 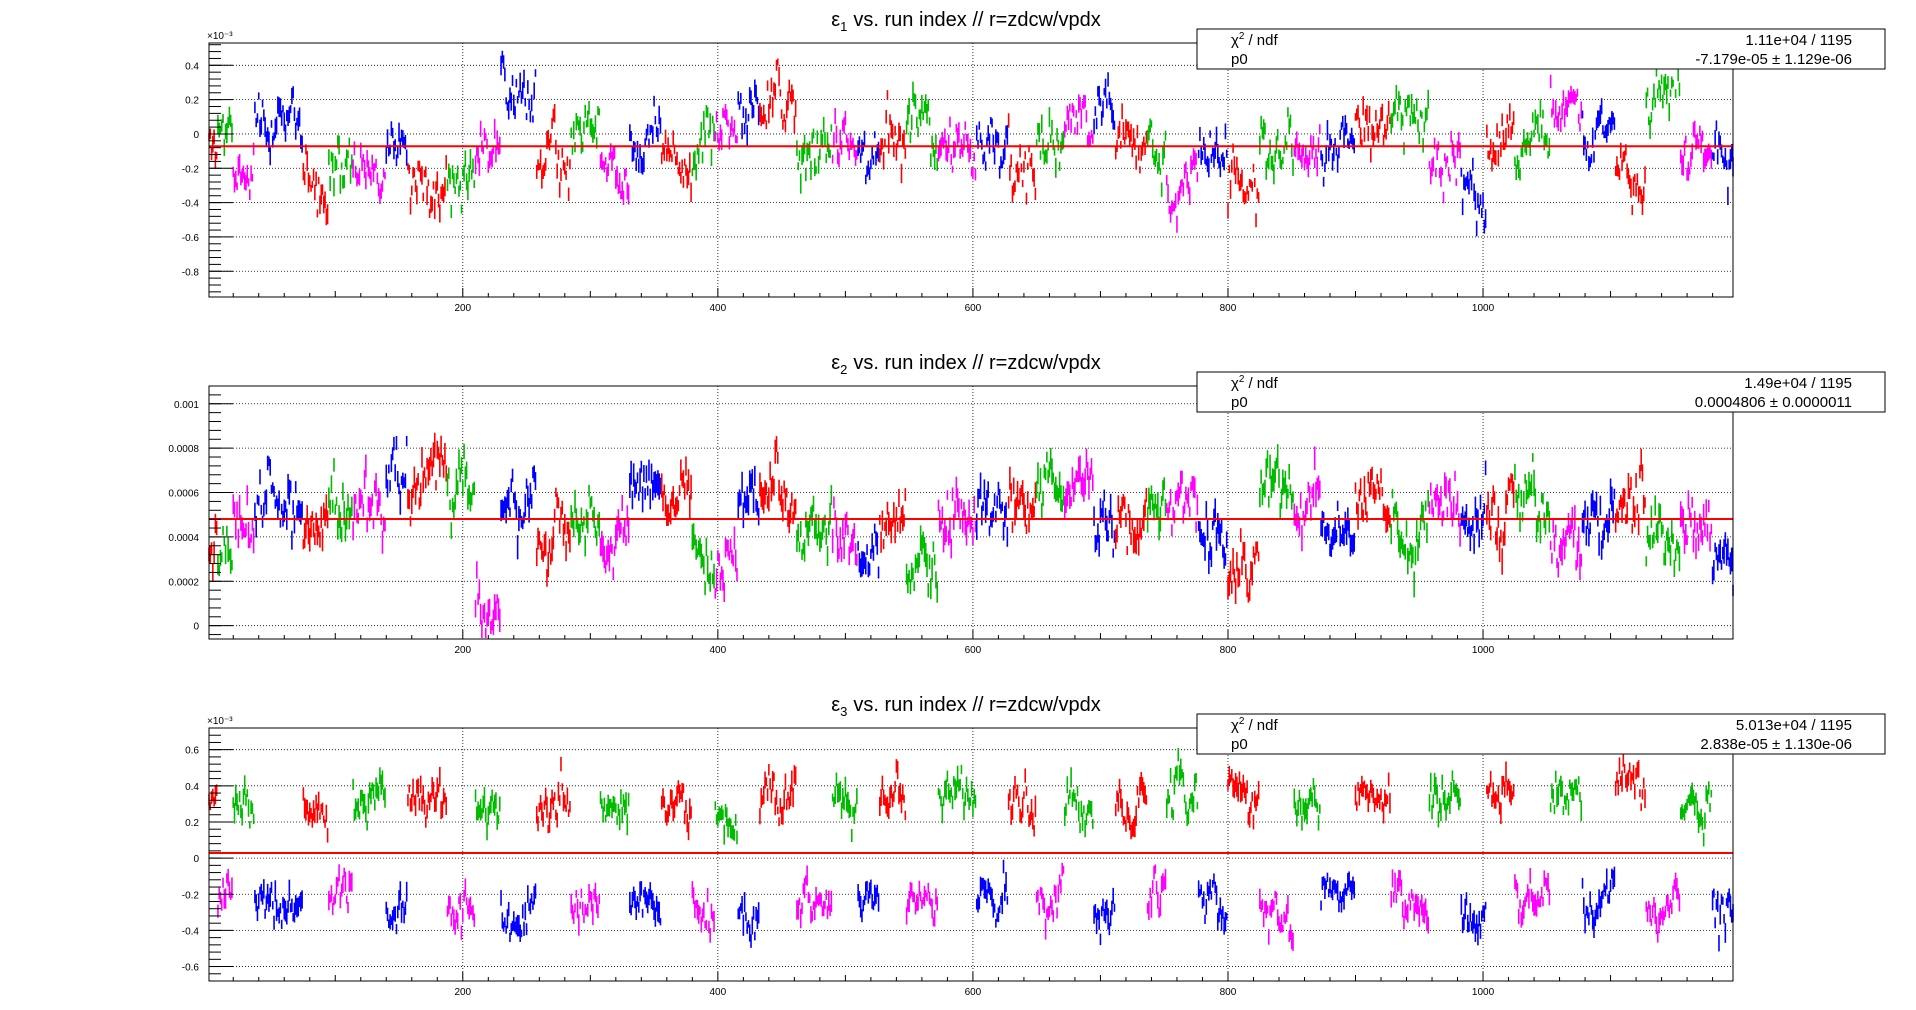 What do you see at coordinates (1773, 402) in the screenshot?
I see `stats-p0-value: 0.0004806 ± 0.0000011` at bounding box center [1773, 402].